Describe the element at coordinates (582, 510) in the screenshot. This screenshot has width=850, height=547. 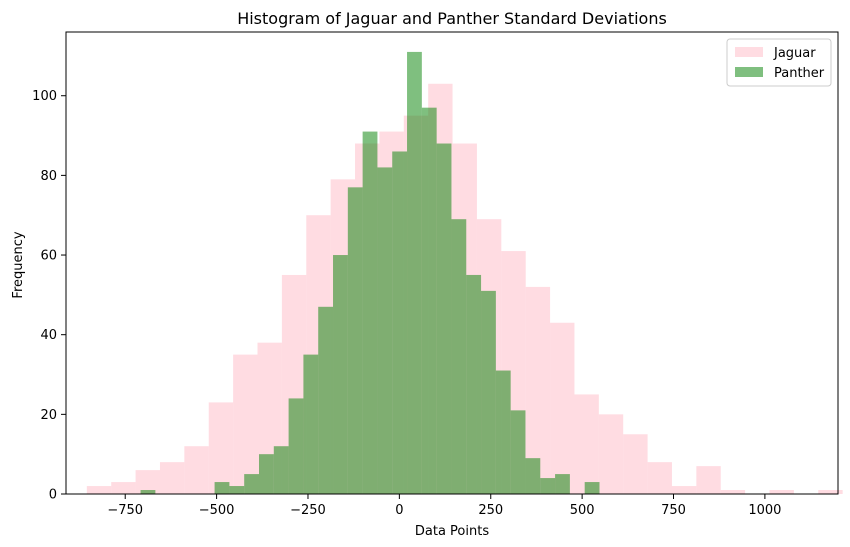
I see `x-tick-label: 500` at that location.